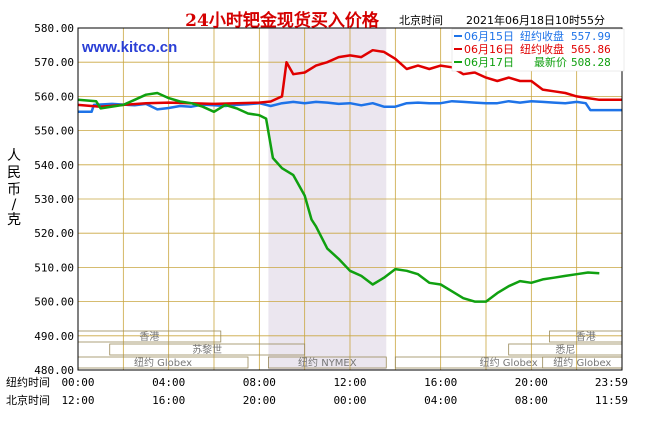 Image resolution: width=646 pixels, height=424 pixels. I want to click on y-label-char: 民, so click(14, 173).